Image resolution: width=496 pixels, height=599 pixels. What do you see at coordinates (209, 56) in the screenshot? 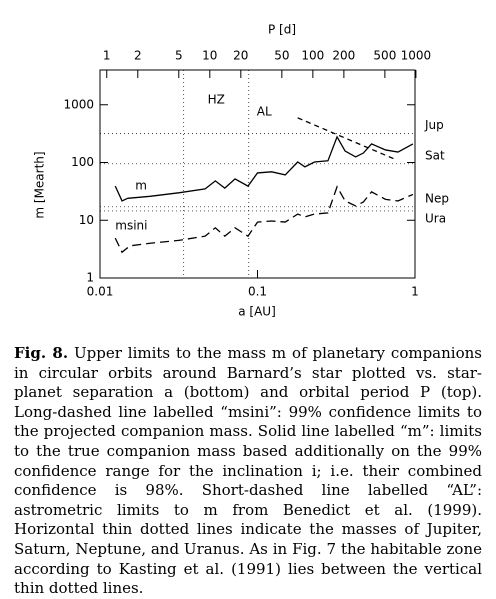
I see `x2-tick-label: 10` at bounding box center [209, 56].